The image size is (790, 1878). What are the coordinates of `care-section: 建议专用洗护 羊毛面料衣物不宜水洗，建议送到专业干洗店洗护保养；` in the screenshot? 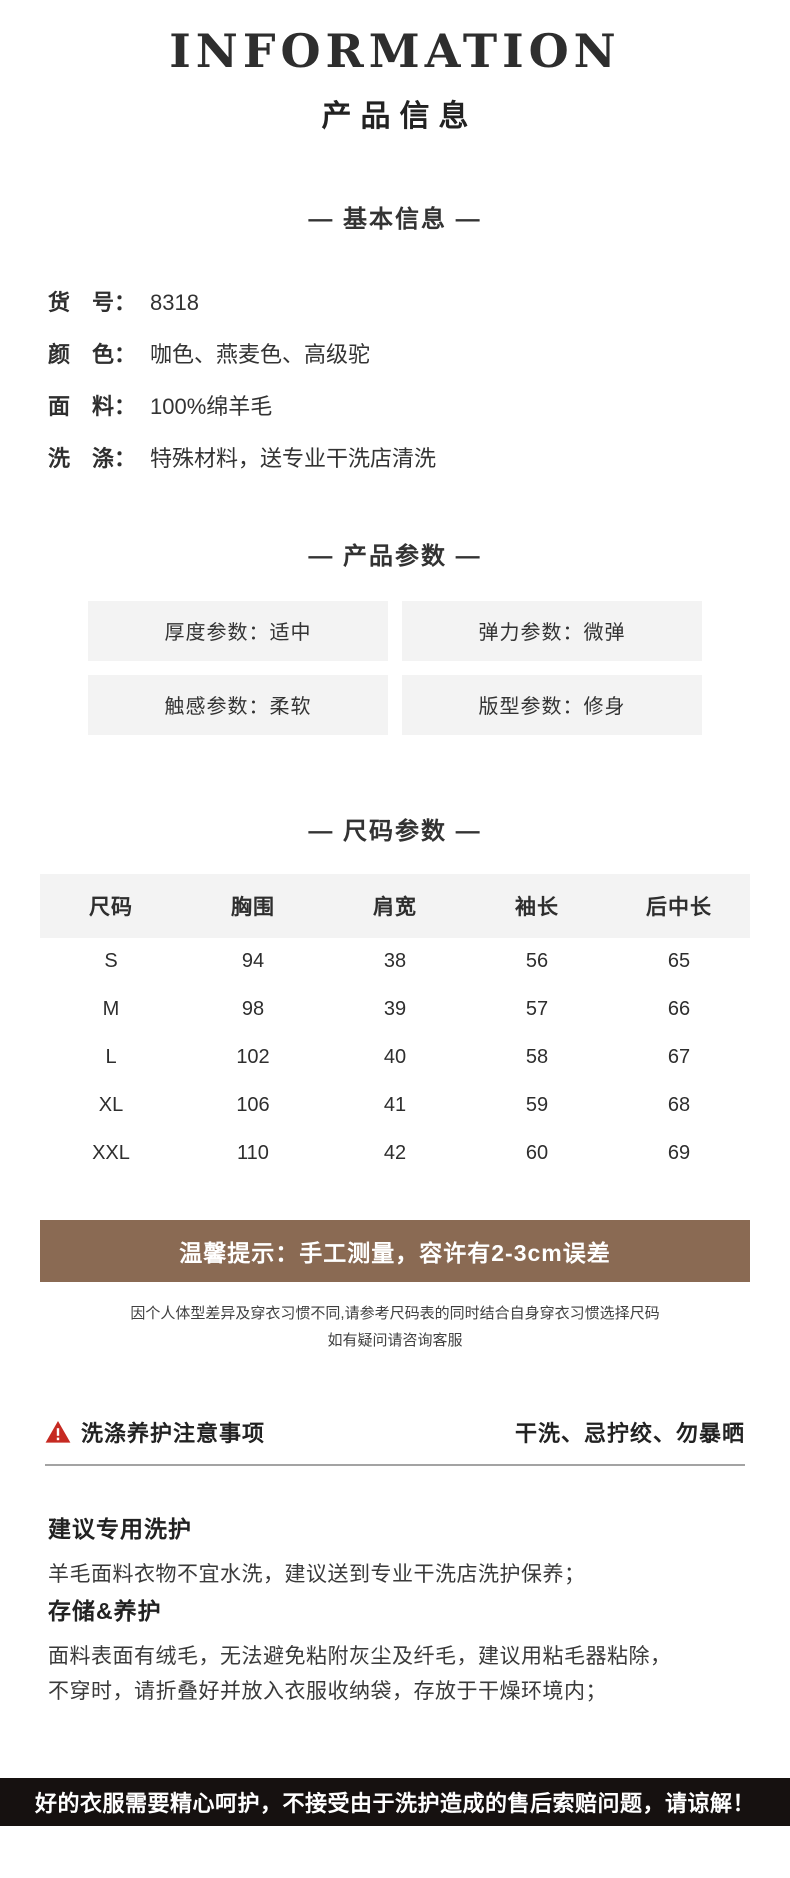 It's located at (395, 1551).